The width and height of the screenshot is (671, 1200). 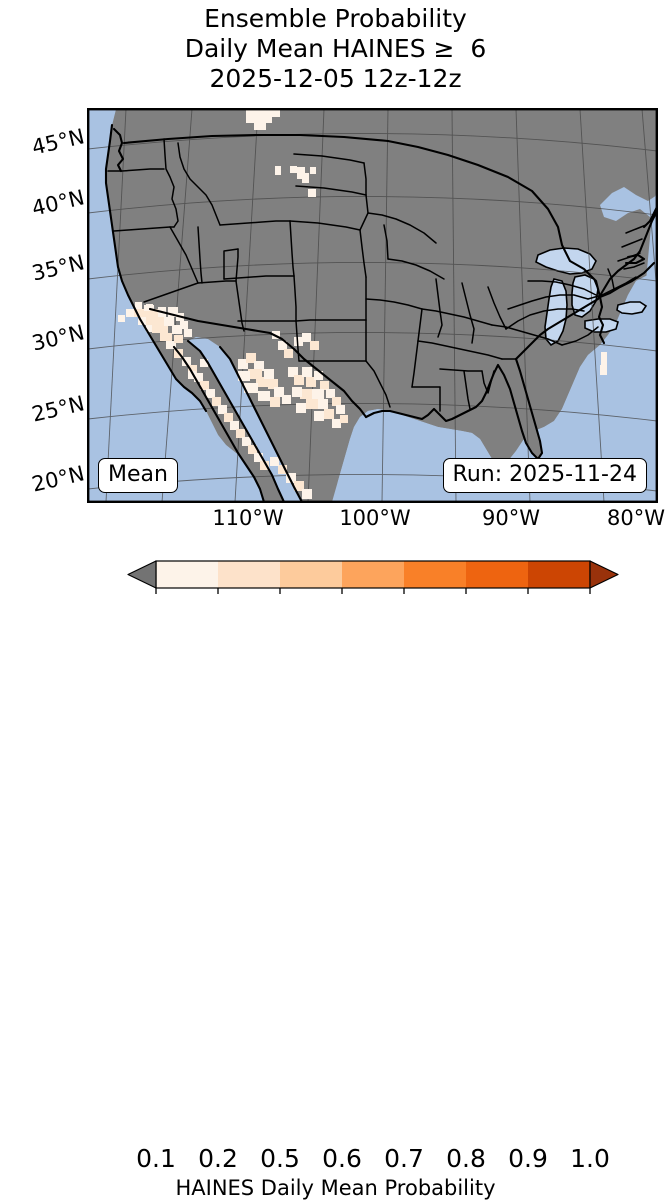 I want to click on title-line-2: Daily Mean HAINES ≥ 6, so click(x=335, y=48).